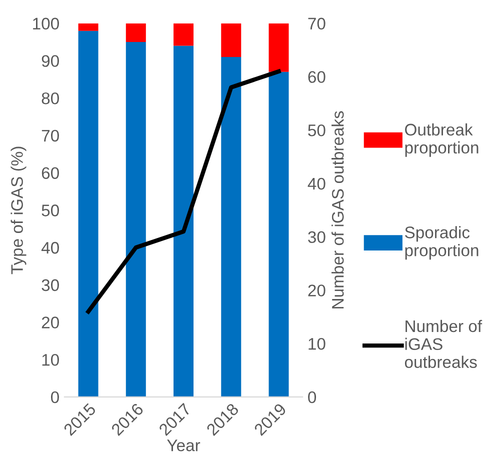 This screenshot has height=467, width=496. I want to click on y-tick-label: 100, so click(46, 24).